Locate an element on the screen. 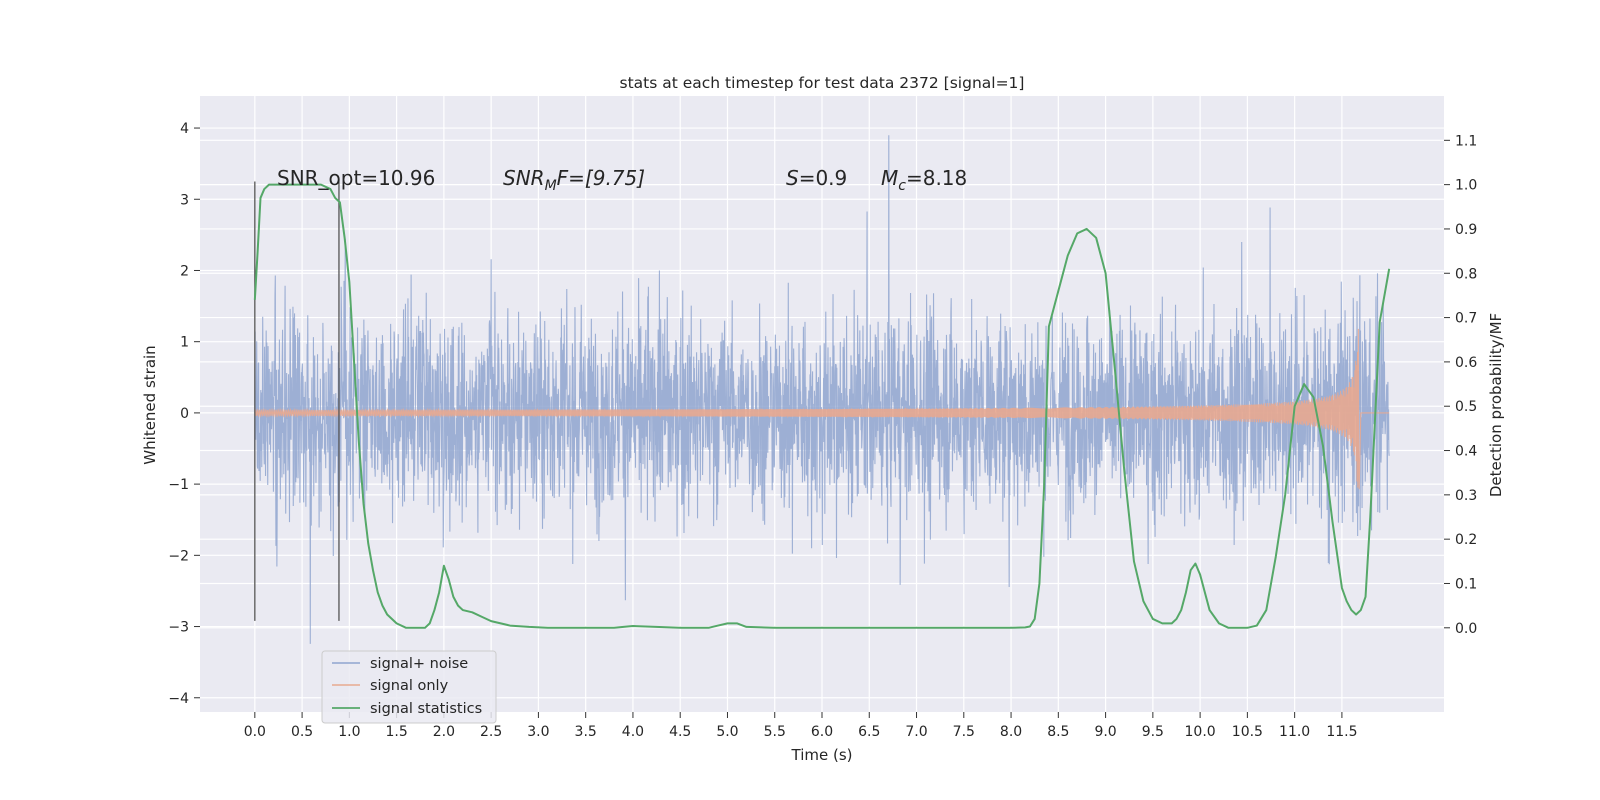 The image size is (1600, 800). x-tick-label: 2.0 is located at coordinates (444, 732).